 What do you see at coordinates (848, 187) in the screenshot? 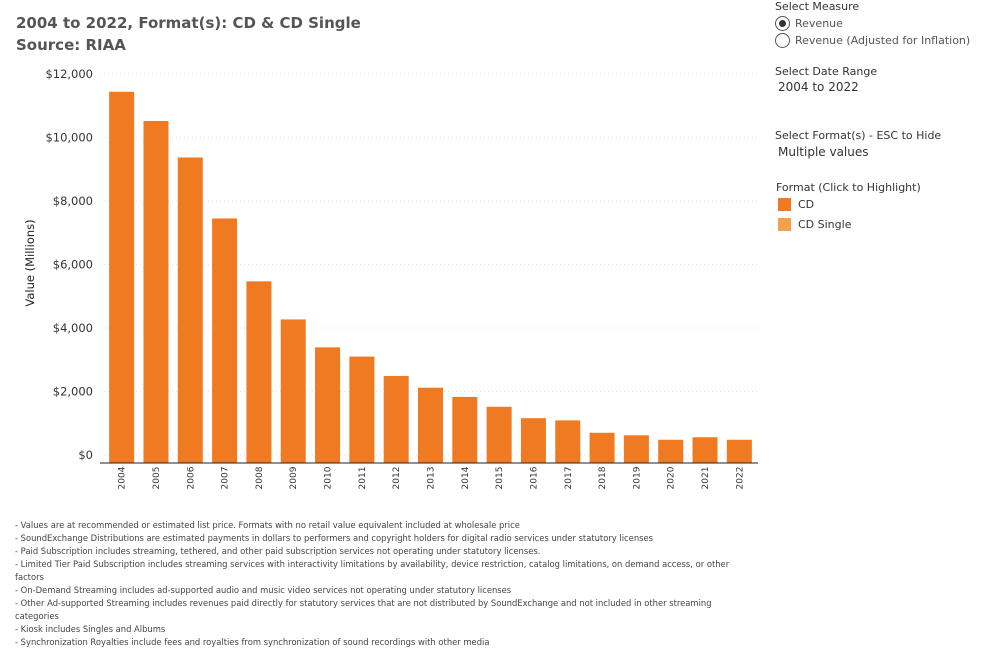
I see `legend-label: Format (Click to Highlight)` at bounding box center [848, 187].